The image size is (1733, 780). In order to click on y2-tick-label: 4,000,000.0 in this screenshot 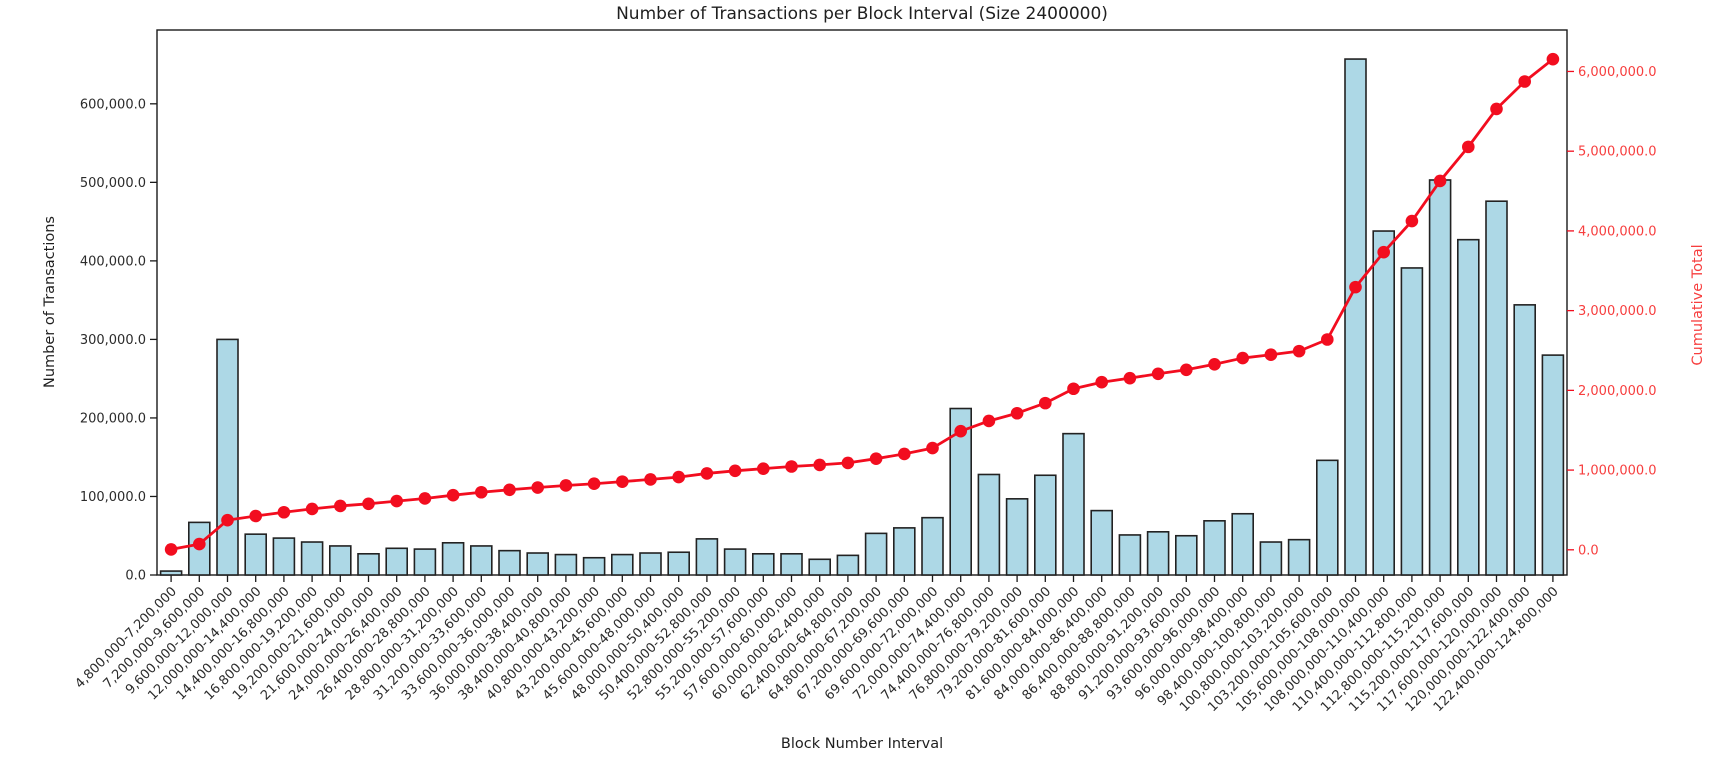, I will do `click(1617, 231)`.